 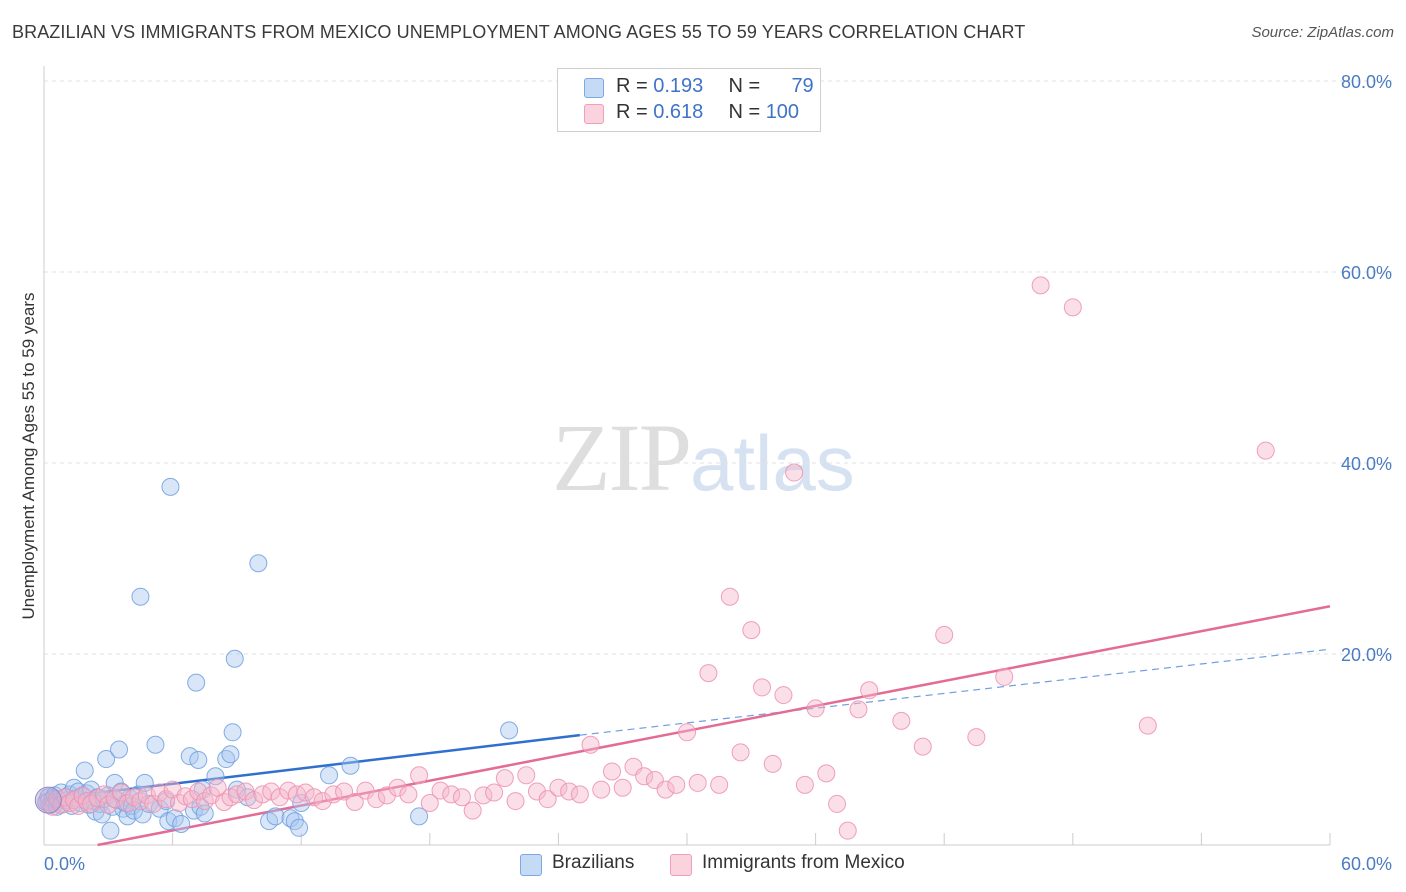 What do you see at coordinates (802, 86) in the screenshot?
I see `legend-n-value: 79` at bounding box center [802, 86].